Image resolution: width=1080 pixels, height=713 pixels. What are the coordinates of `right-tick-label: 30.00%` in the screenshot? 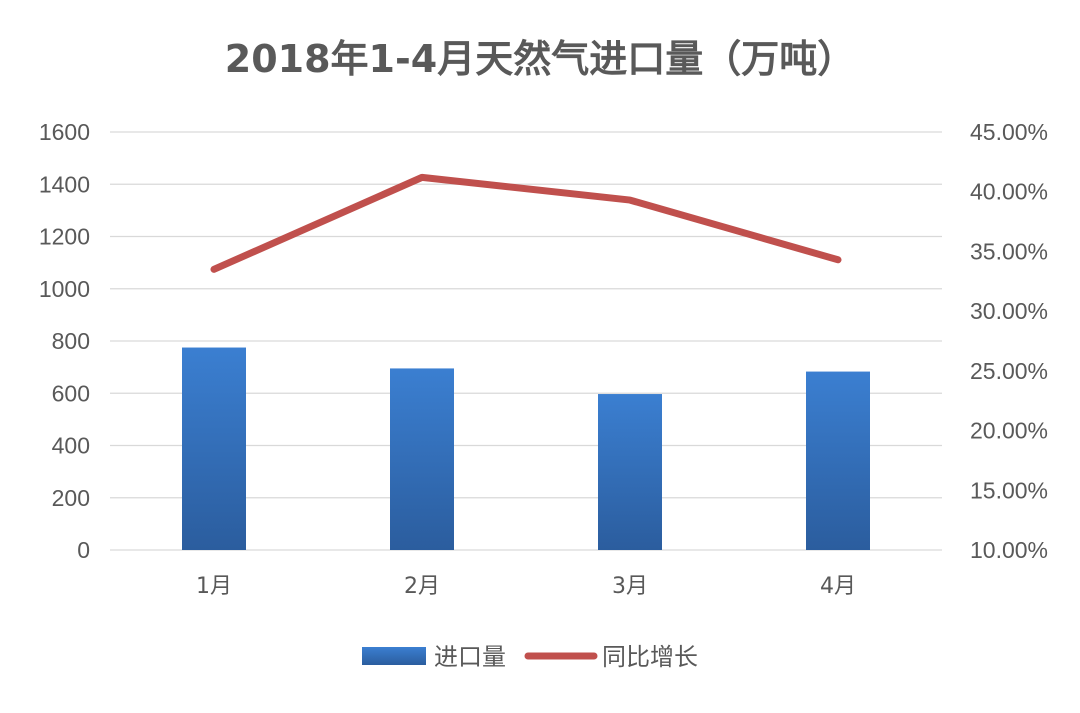 It's located at (1009, 311).